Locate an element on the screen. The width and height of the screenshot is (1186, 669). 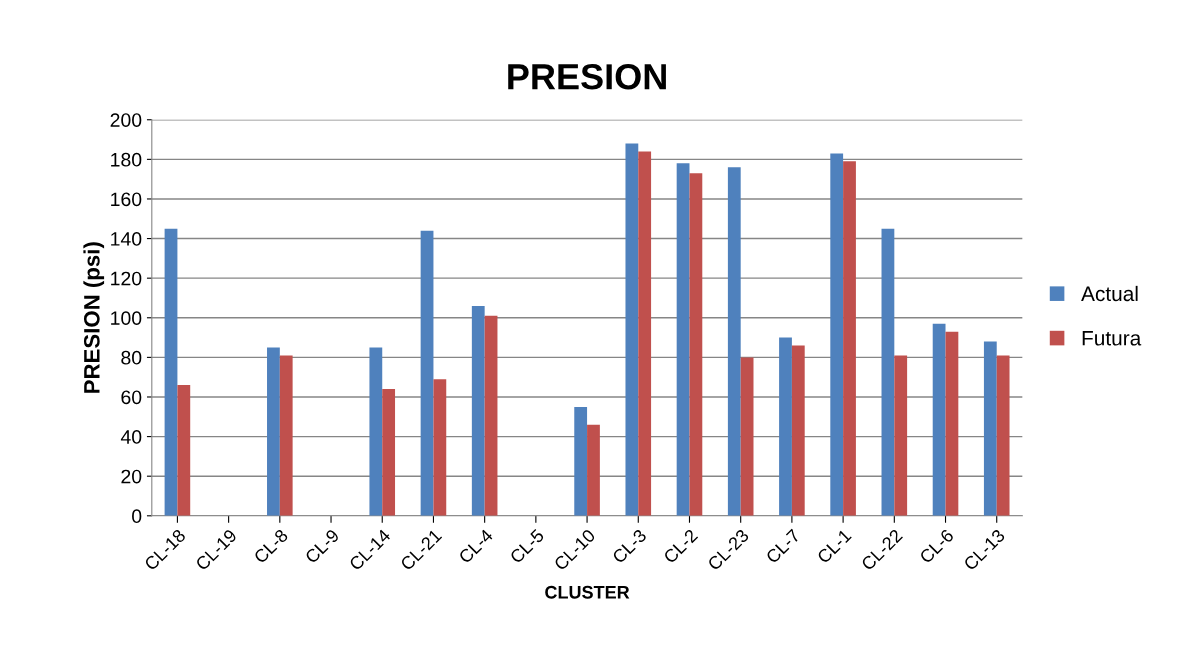
y-tick-label: 80 is located at coordinates (131, 357).